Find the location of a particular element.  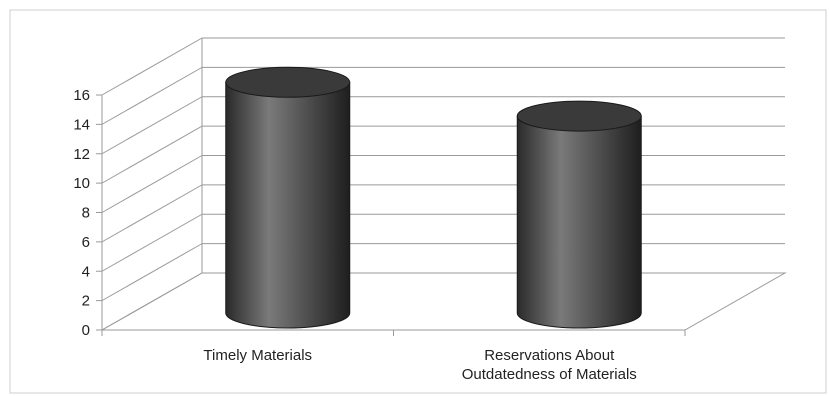

y-tick-label: 16 is located at coordinates (81, 95).